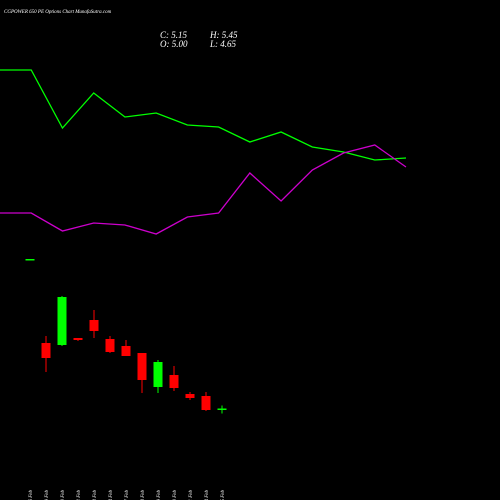  Describe the element at coordinates (175, 495) in the screenshot. I see `x-tick-label: 20 Feb` at that location.